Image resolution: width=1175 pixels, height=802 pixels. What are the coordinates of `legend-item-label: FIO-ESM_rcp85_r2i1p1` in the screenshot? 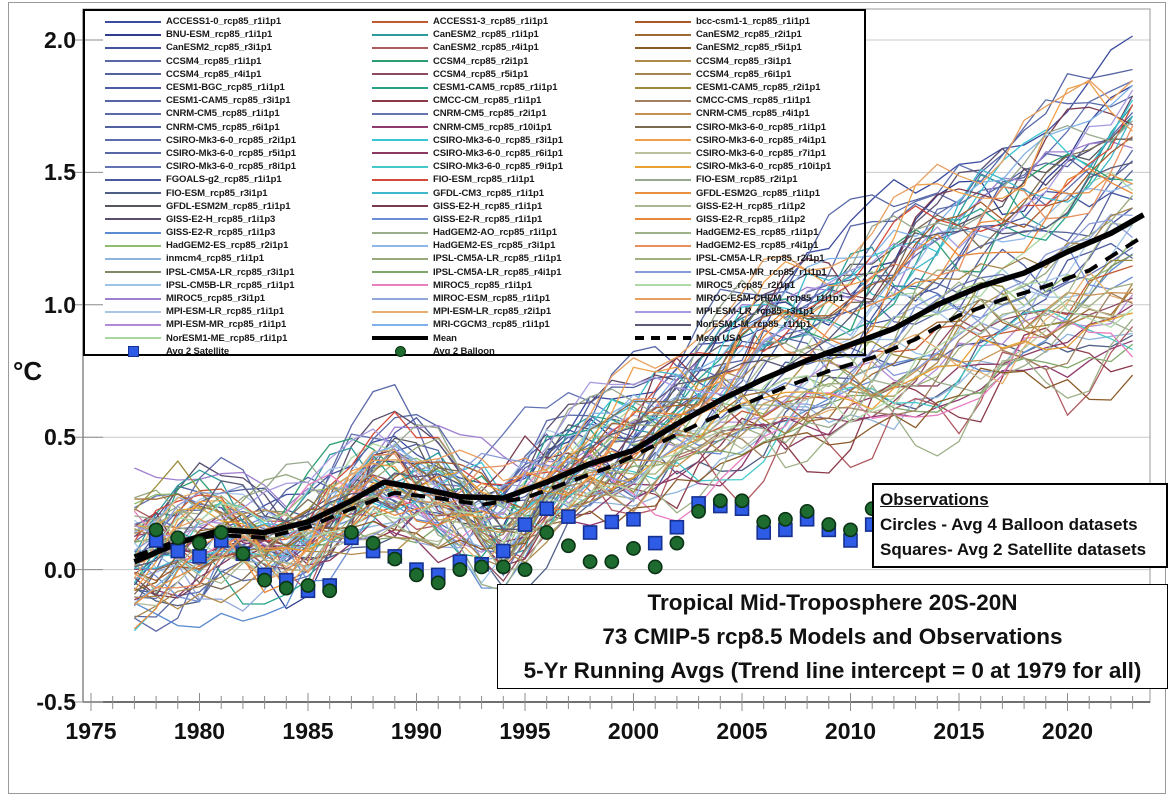 It's located at (747, 180).